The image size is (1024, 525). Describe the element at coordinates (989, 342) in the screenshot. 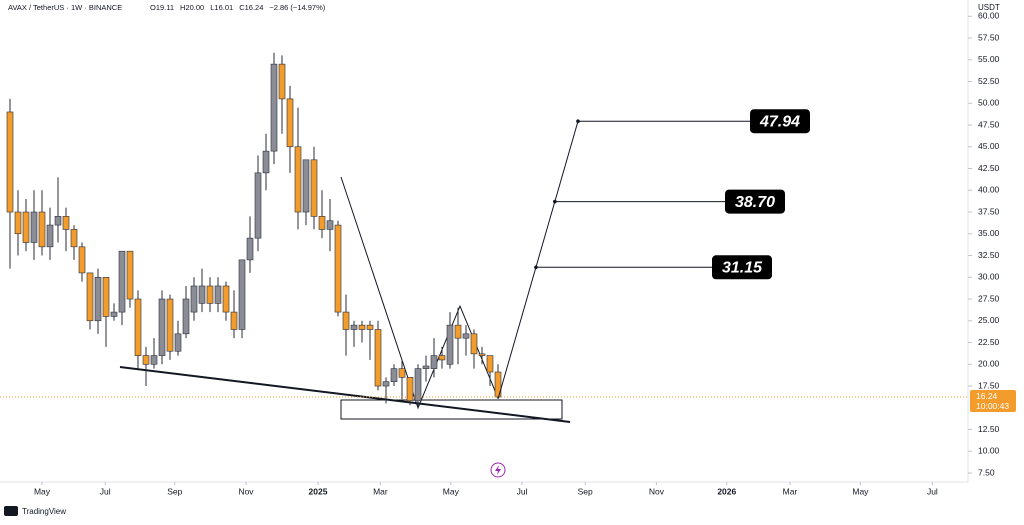

I see `y-tick-label: 22.50` at that location.